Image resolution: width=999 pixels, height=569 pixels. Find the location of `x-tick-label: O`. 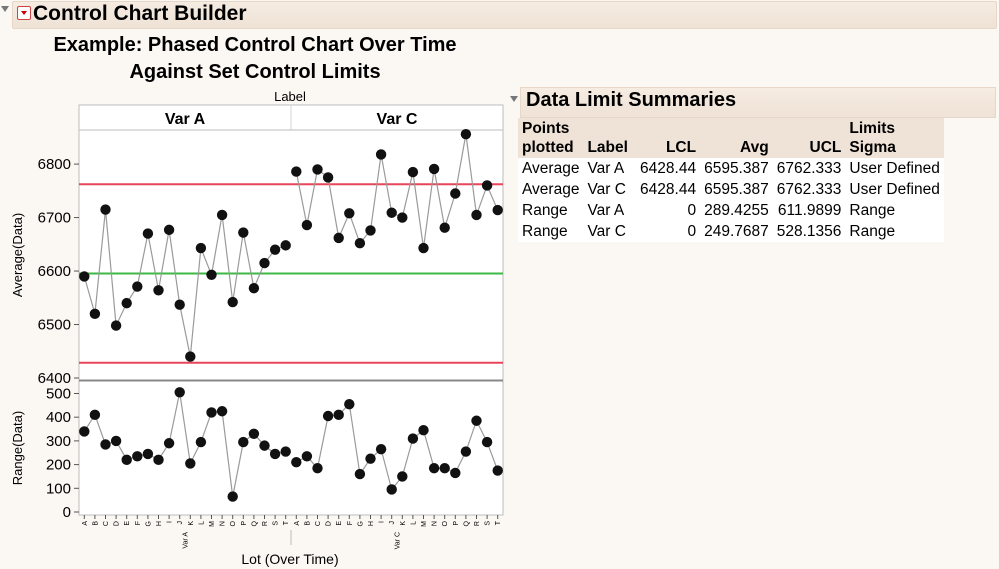

x-tick-label: O is located at coordinates (445, 523).